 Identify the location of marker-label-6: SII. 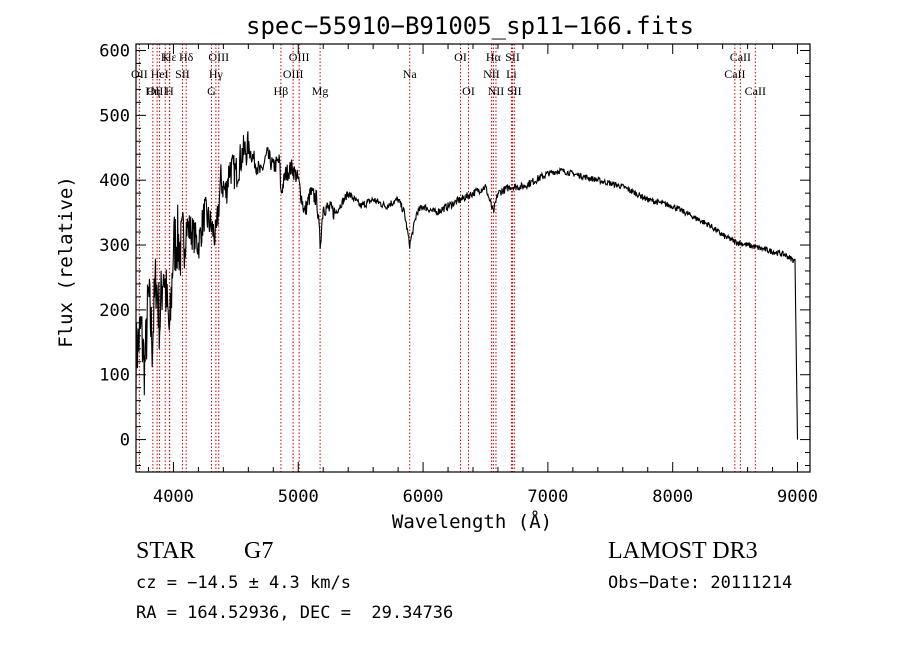
(182, 74).